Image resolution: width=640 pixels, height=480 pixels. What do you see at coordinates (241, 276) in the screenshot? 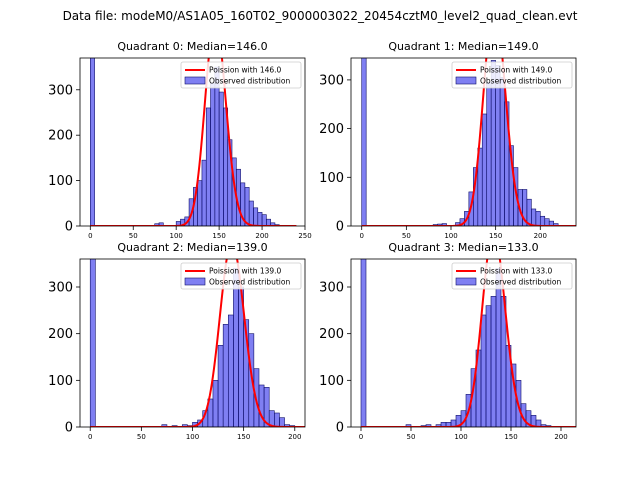
I see `legend: Poission with 139.0 Observed distribution` at bounding box center [241, 276].